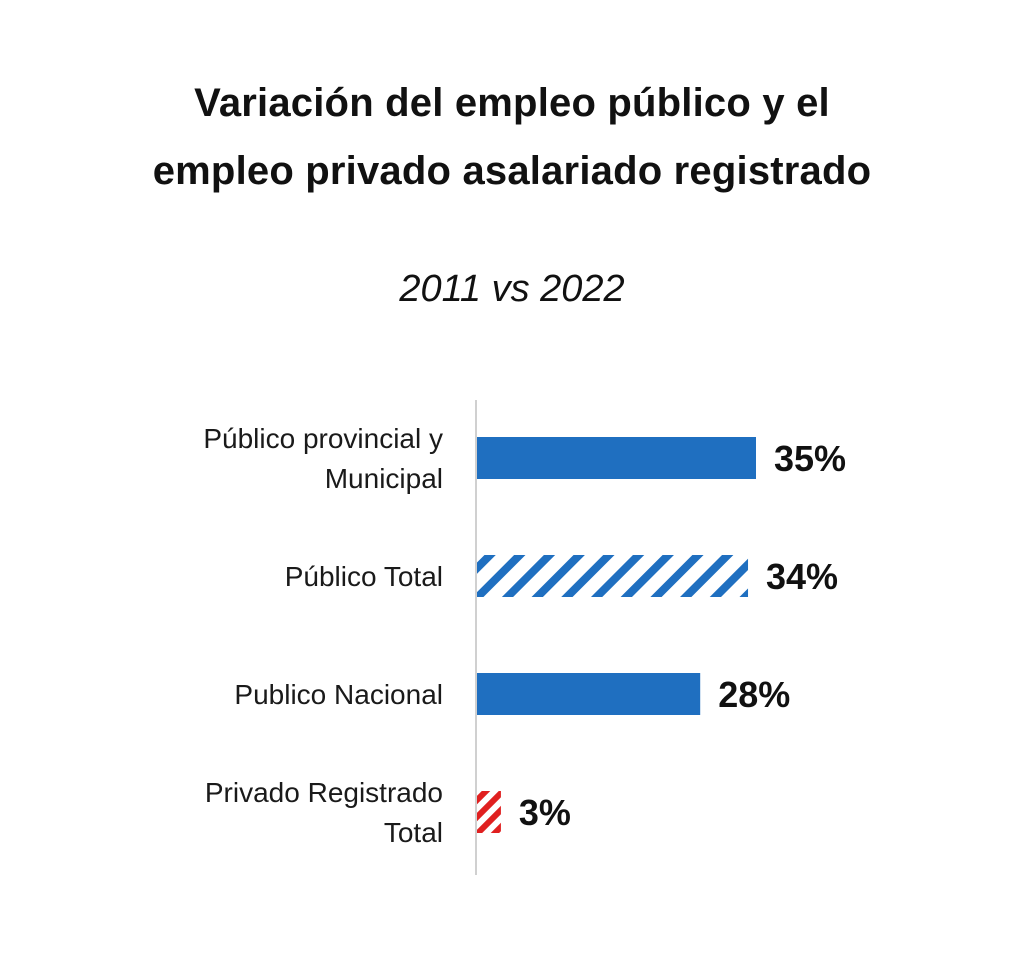  I want to click on category-label-2: Publico Nacional, so click(338, 694).